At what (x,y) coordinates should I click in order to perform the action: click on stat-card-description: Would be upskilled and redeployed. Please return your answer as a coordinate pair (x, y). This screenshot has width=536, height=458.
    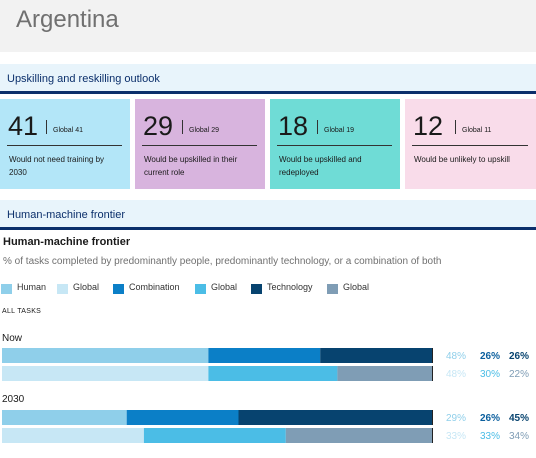
    Looking at the image, I should click on (320, 166).